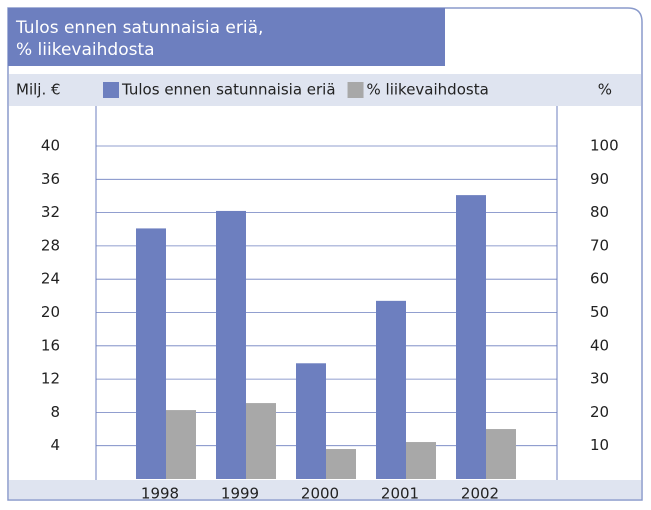 The width and height of the screenshot is (651, 510). I want to click on chart-title: Tulos ennen satunnaisia eriä,, so click(139, 28).